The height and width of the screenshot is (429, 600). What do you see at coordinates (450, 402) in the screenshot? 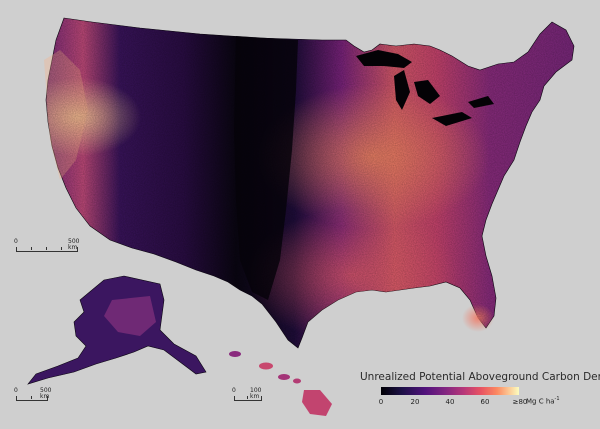
I see `legend-tick: 40` at bounding box center [450, 402].